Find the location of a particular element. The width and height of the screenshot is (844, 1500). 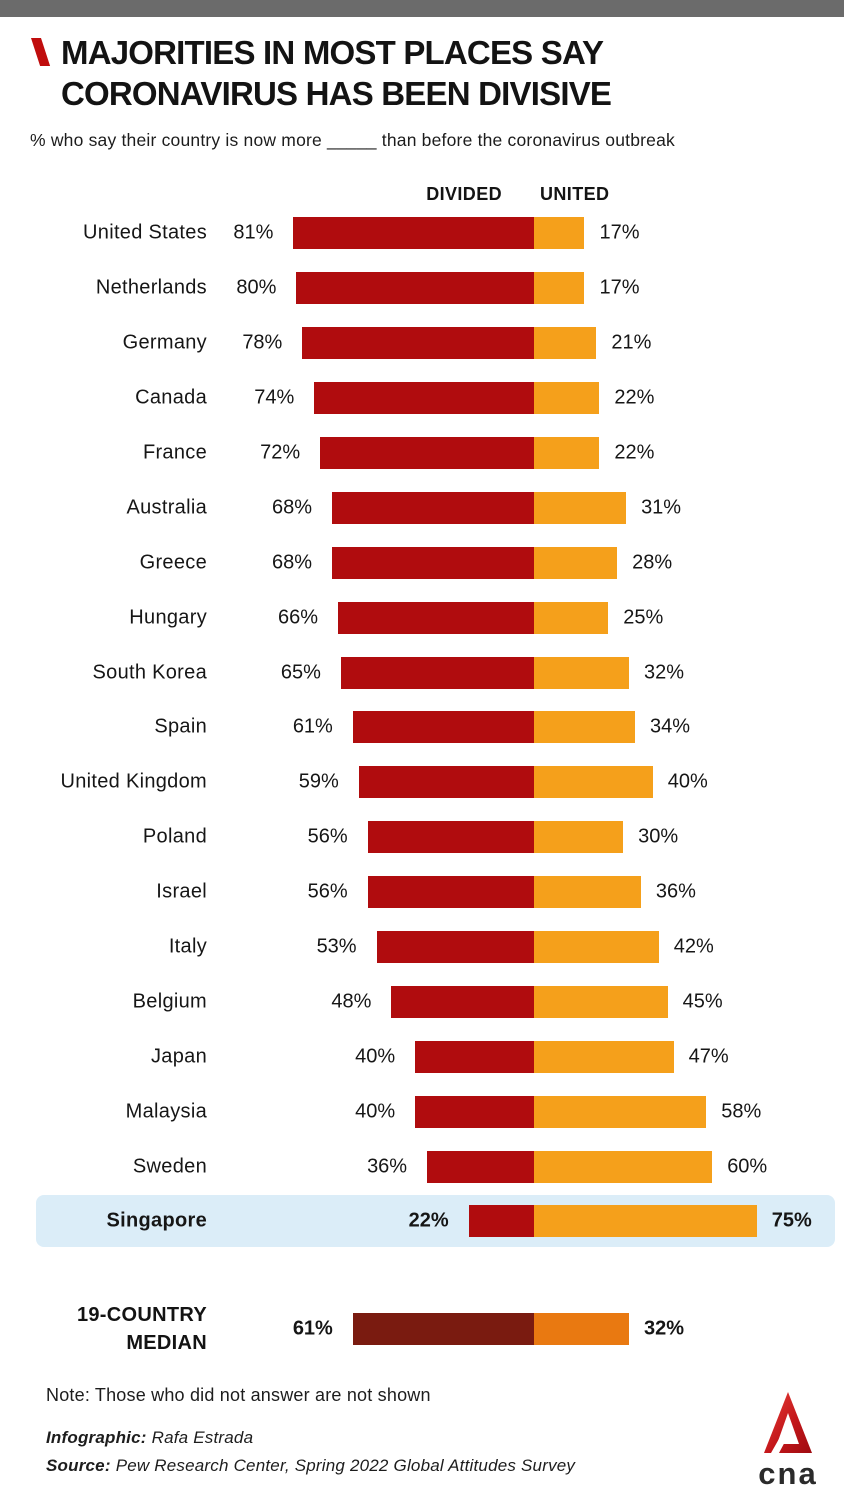

divided-percent-label: 66% is located at coordinates (297, 617).